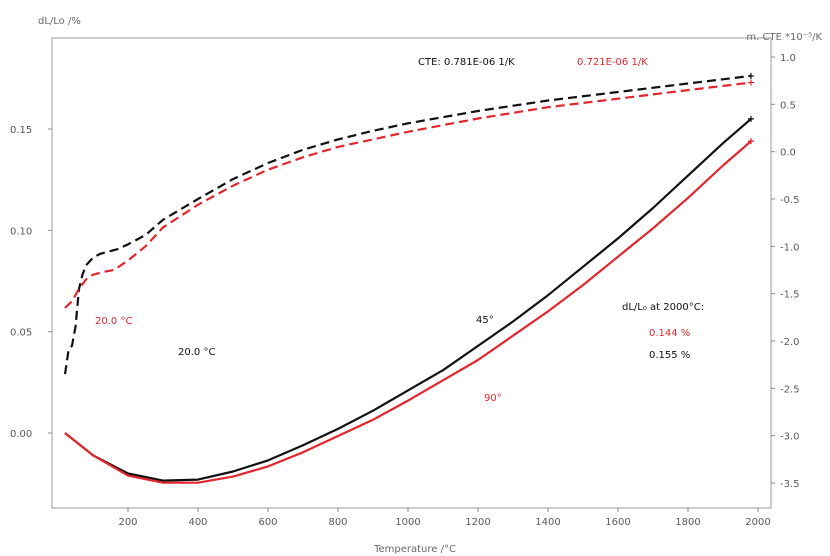 This screenshot has height=556, width=830. What do you see at coordinates (790, 389) in the screenshot?
I see `y-right-tick-label: -2.5` at bounding box center [790, 389].